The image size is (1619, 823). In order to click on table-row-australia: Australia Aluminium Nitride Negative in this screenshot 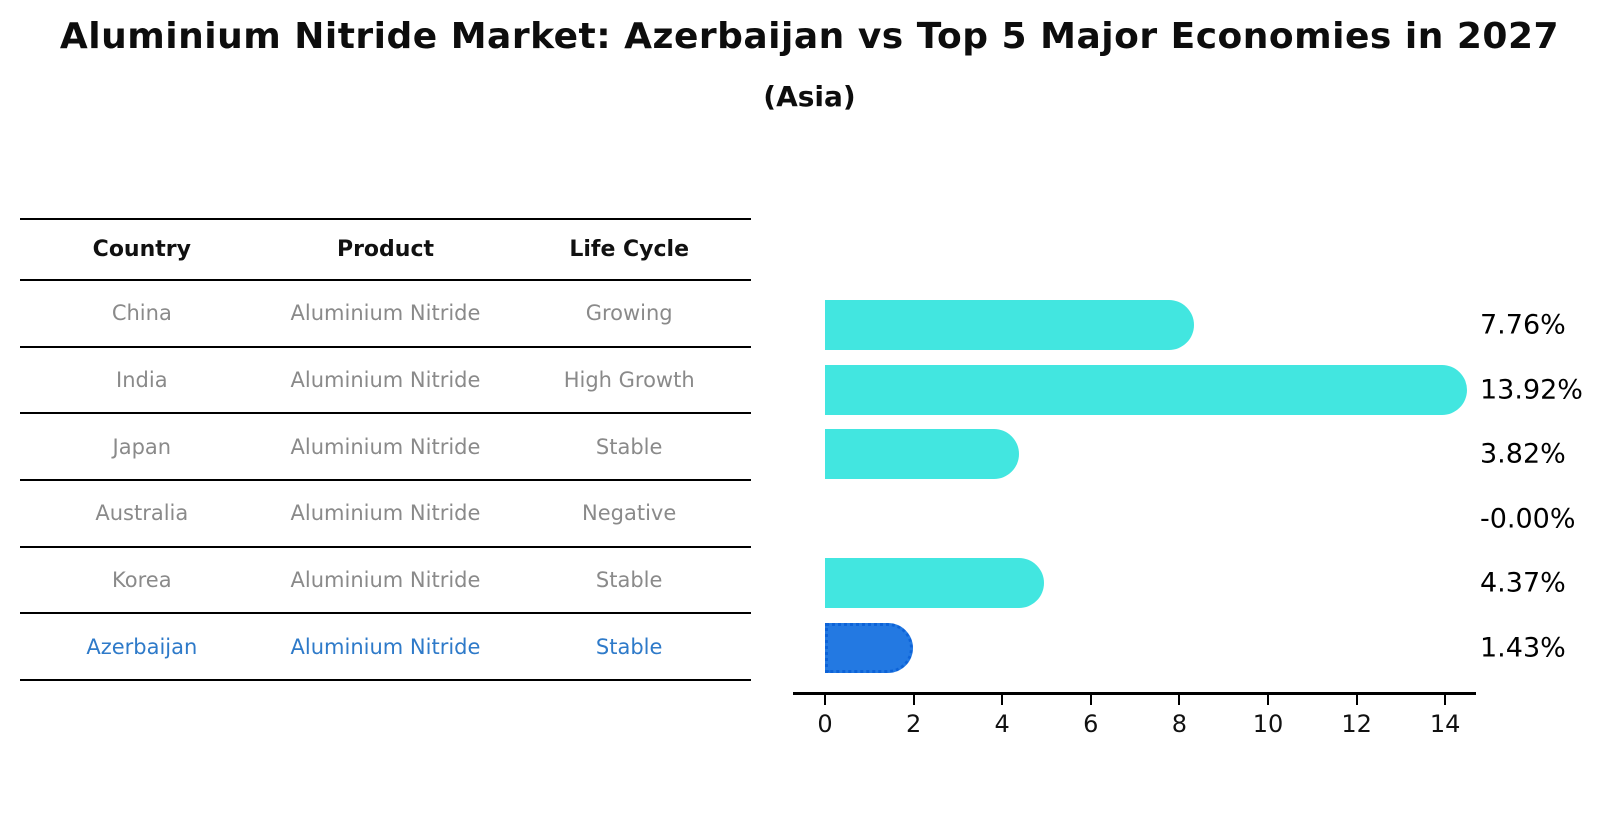, I will do `click(385, 514)`.